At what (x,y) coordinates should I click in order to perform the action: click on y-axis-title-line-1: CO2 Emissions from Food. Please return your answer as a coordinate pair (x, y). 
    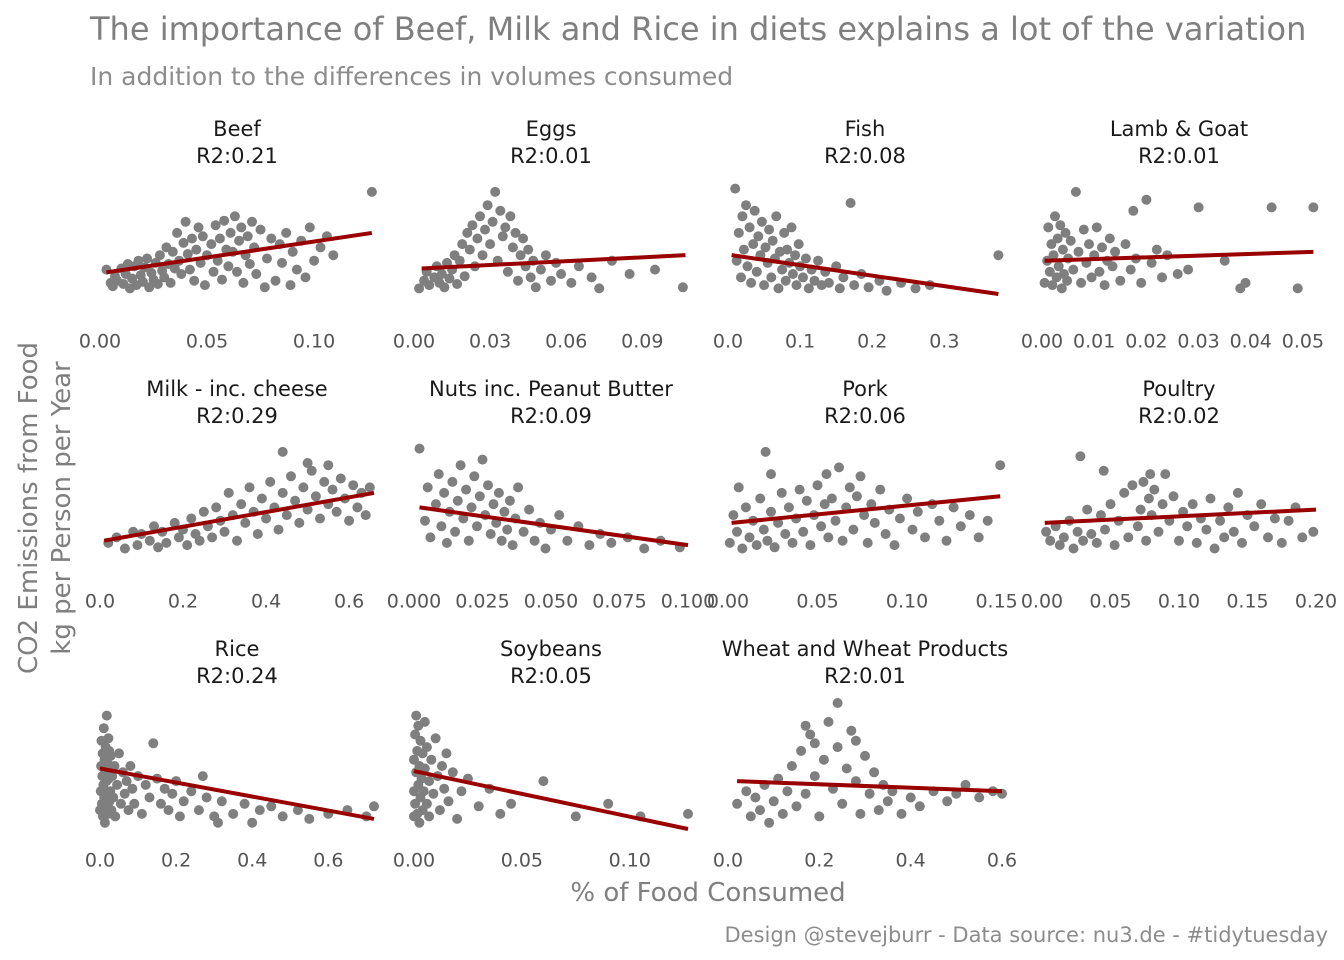
    Looking at the image, I should click on (29, 508).